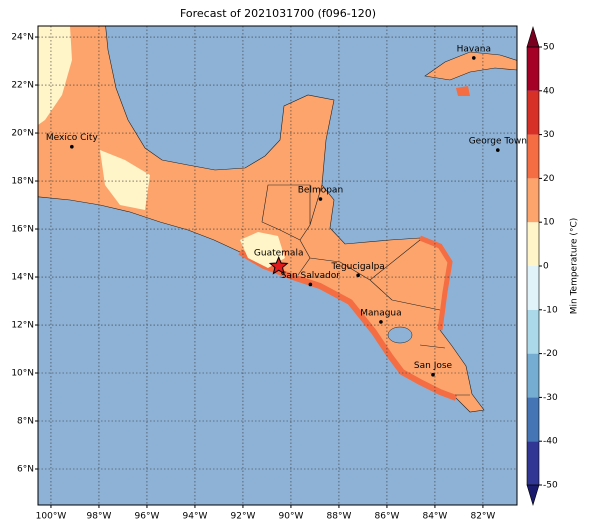 This screenshot has width=592, height=529. I want to click on colorbar-tick-label: 50, so click(549, 48).